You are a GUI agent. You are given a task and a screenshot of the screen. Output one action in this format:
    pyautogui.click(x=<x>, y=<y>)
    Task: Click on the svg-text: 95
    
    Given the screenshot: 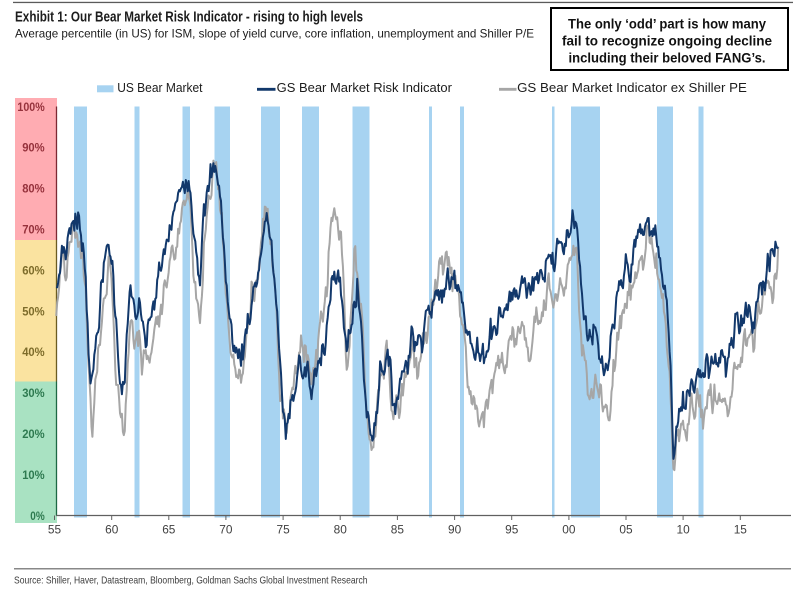 What is the action you would take?
    pyautogui.click(x=512, y=530)
    